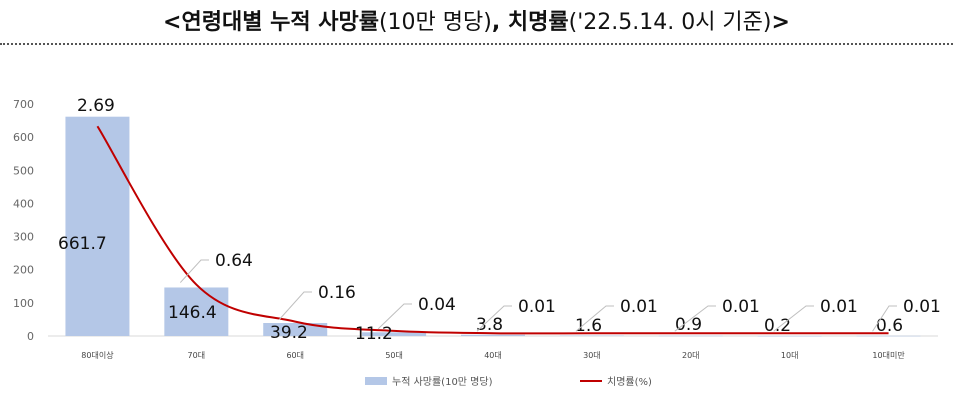  I want to click on legend-bar-label: 누적 사망률(10만 명당), so click(442, 382).